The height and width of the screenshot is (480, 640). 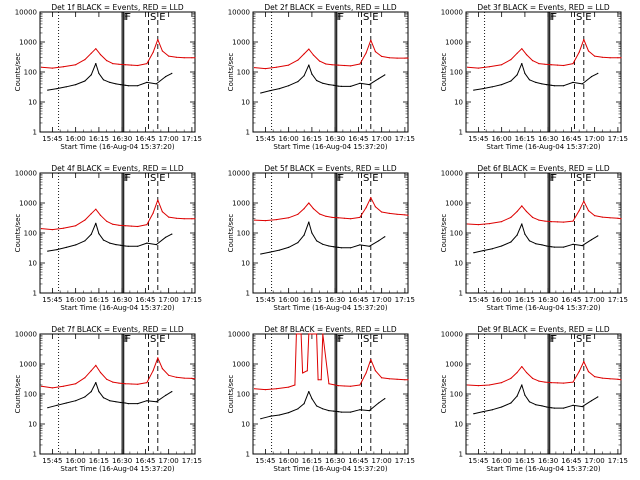 What do you see at coordinates (323, 238) in the screenshot?
I see `events-series-line` at bounding box center [323, 238].